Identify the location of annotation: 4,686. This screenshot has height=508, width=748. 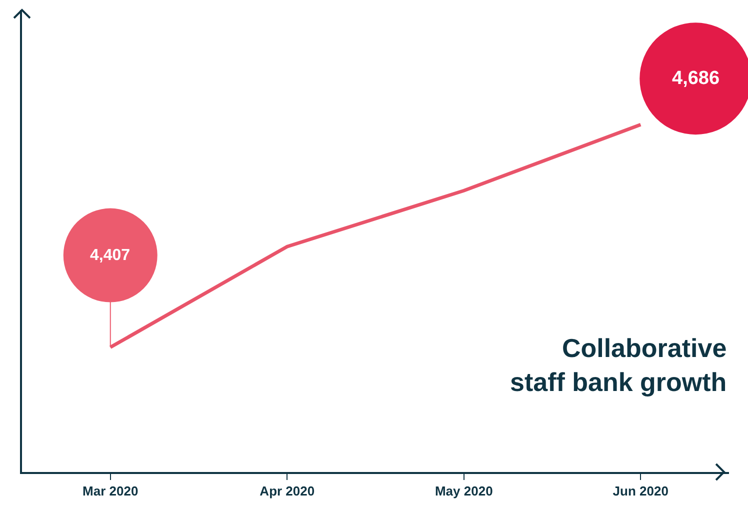
(696, 78).